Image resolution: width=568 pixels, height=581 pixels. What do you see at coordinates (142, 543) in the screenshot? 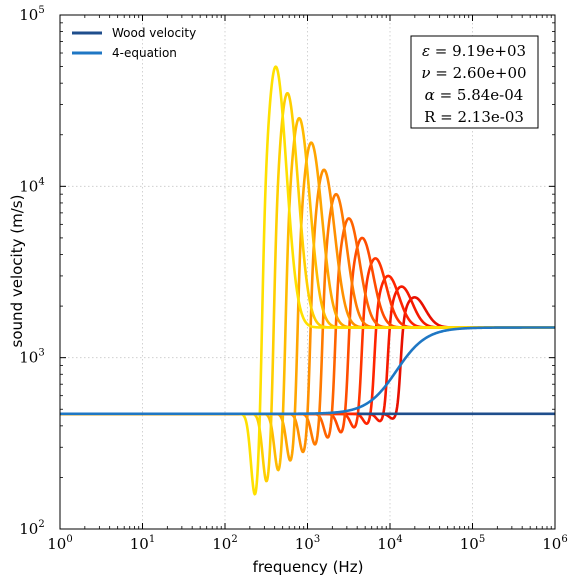
I see `x-tick-label: 10¹` at bounding box center [142, 543].